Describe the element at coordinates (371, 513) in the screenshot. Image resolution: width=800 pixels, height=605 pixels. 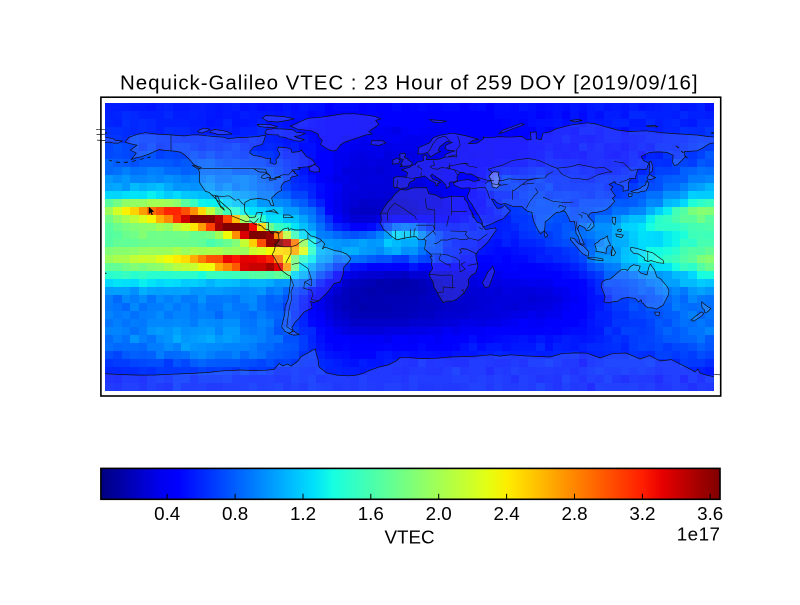
I see `svg-text: 1.6` at that location.